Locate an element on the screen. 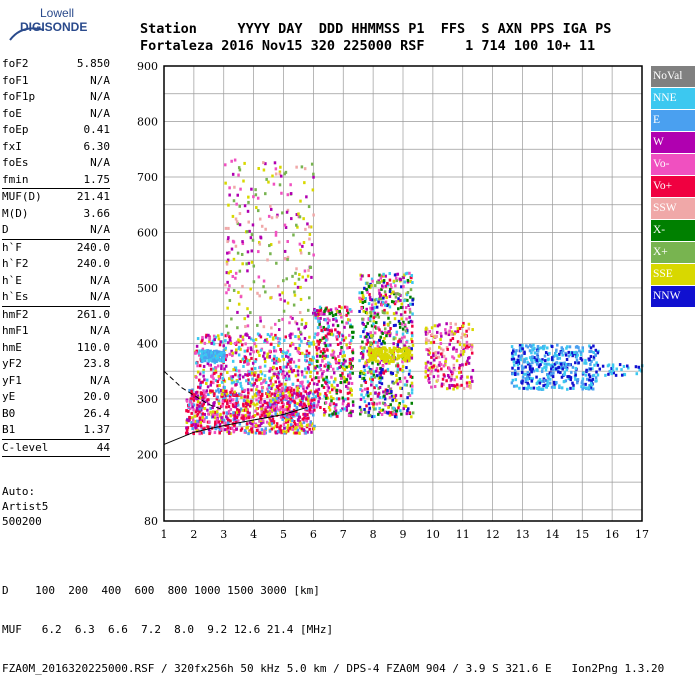 This screenshot has width=700, height=688. auto-version: 500200 is located at coordinates (22, 521).